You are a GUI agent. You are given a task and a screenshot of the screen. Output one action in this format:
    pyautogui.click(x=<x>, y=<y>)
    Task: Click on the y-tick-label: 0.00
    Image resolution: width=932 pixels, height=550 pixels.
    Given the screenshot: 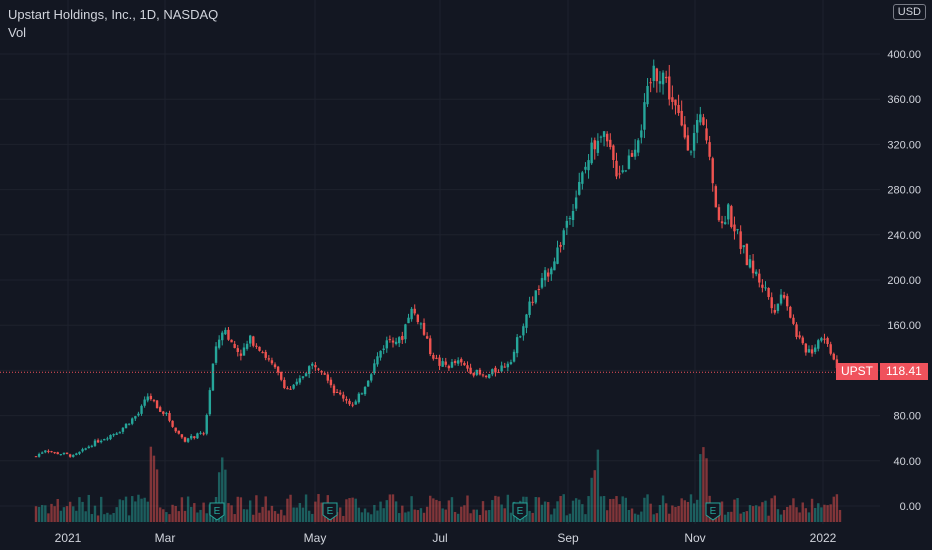 What is the action you would take?
    pyautogui.click(x=910, y=507)
    